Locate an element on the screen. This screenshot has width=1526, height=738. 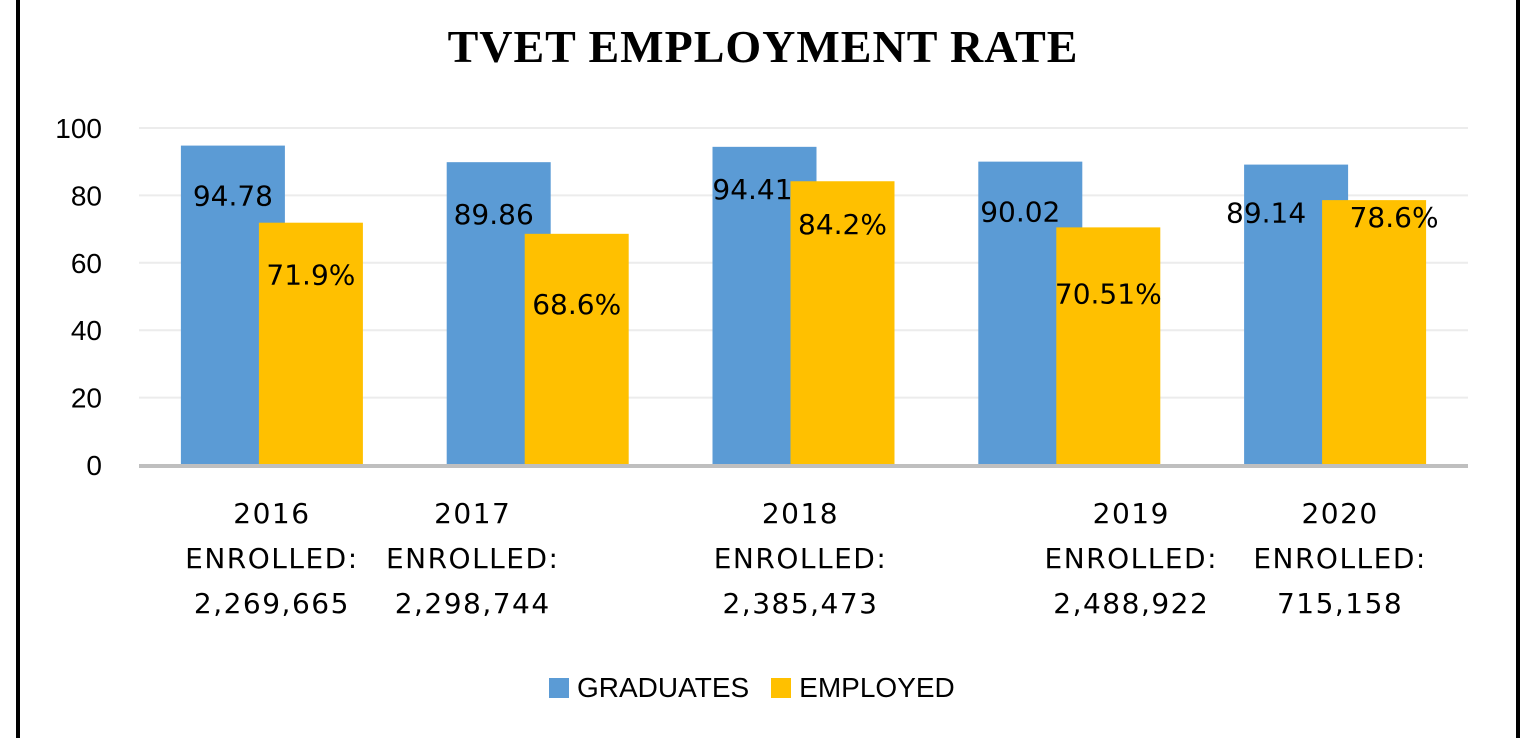
chart-title: TVET EMPLOYMENT RATE is located at coordinates (763, 46).